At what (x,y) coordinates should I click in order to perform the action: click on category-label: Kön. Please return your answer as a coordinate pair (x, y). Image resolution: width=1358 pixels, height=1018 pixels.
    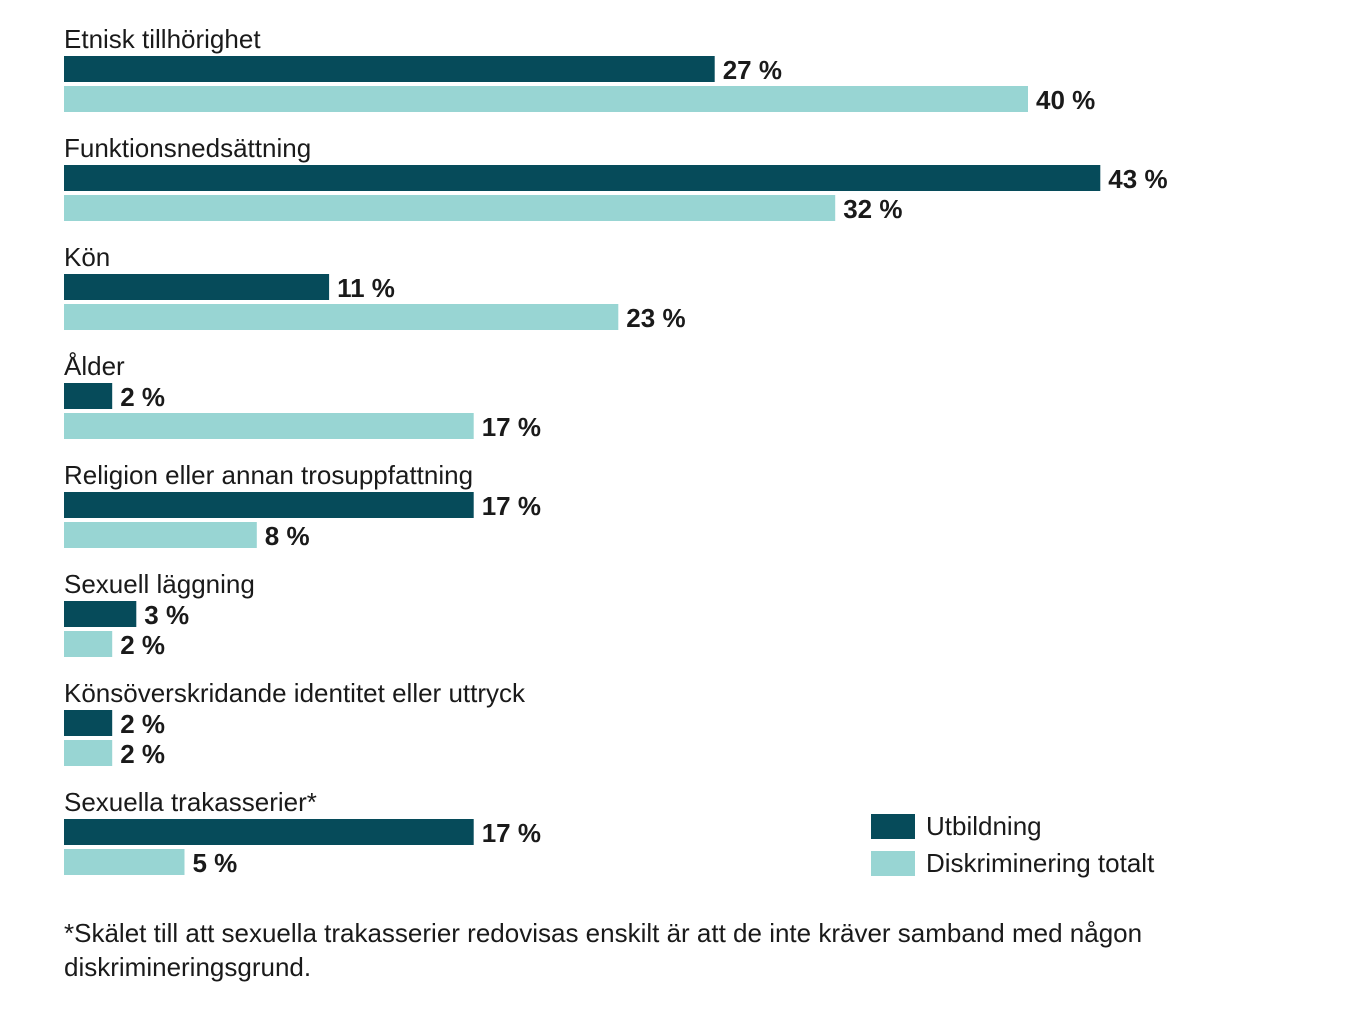
    Looking at the image, I should click on (87, 257).